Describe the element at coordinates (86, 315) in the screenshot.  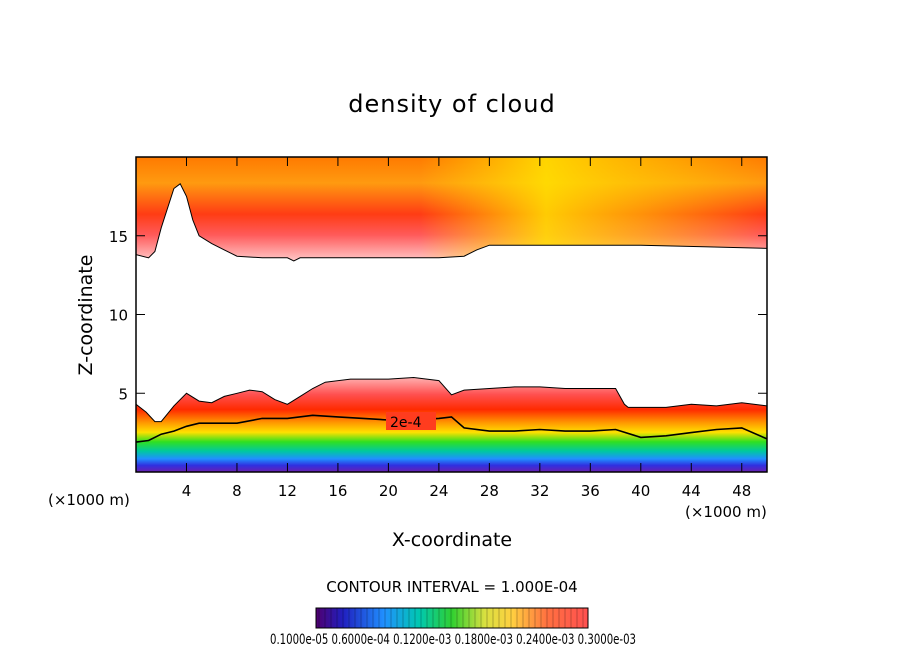
I see `y-axis-label: Z-coordinate` at that location.